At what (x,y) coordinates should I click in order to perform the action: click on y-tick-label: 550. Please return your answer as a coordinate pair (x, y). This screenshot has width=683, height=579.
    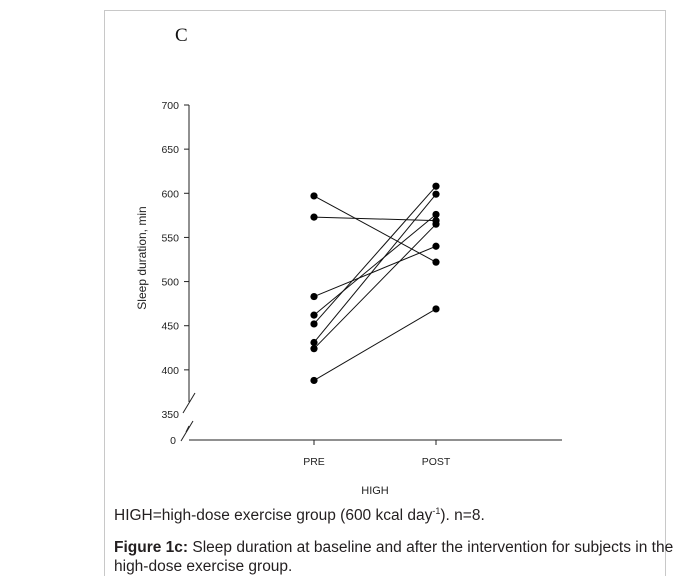
    Looking at the image, I should click on (170, 238).